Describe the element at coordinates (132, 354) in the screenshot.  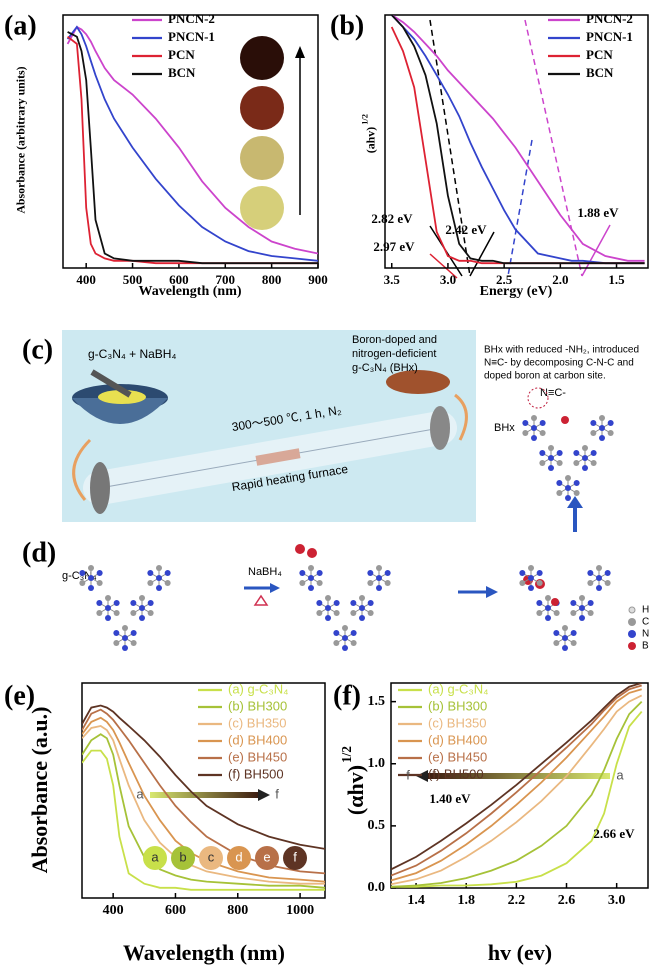
I see `label: g-C₃N₄ + NaBH₄` at that location.